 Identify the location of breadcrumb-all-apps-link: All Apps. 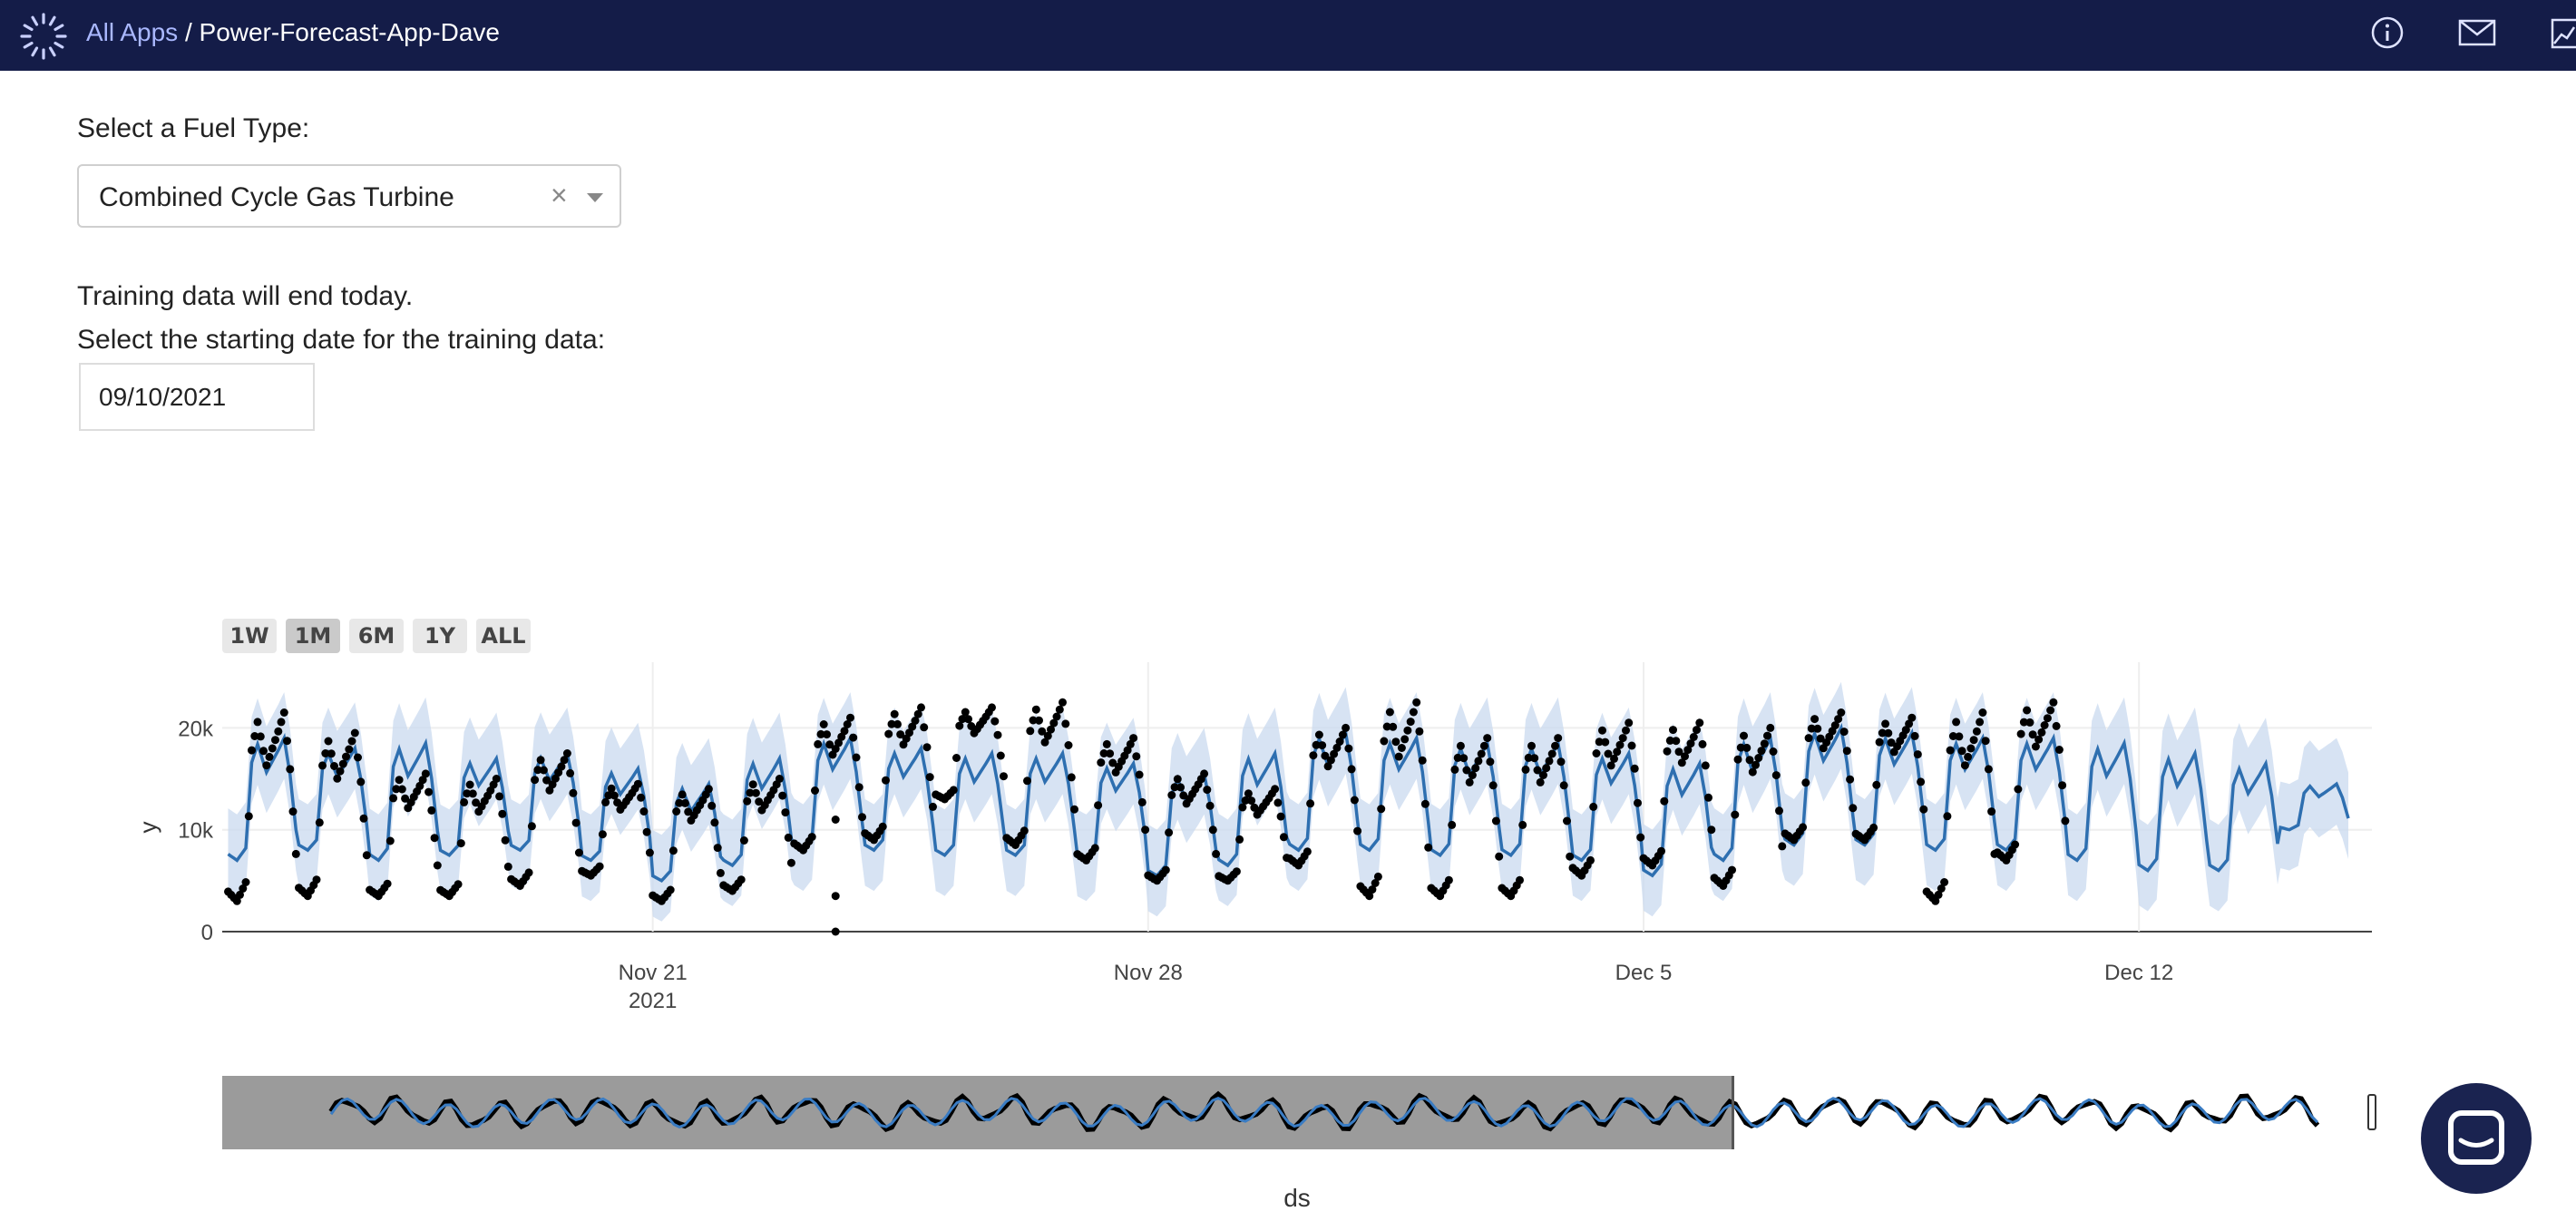
(132, 32).